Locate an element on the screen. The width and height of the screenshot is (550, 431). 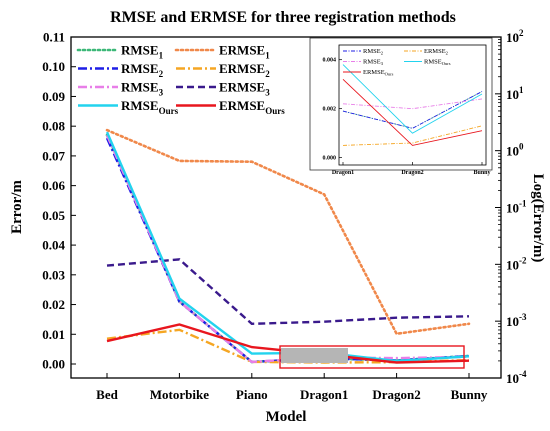
zoom-region-box is located at coordinates (372, 357).